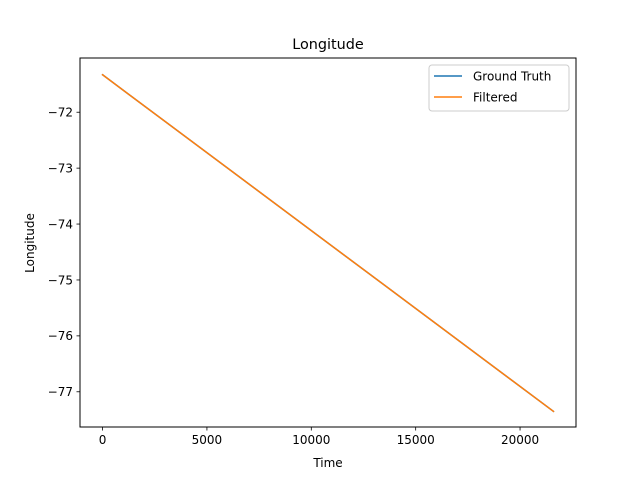 This screenshot has height=484, width=640. What do you see at coordinates (512, 76) in the screenshot?
I see `legend-label: Ground Truth` at bounding box center [512, 76].